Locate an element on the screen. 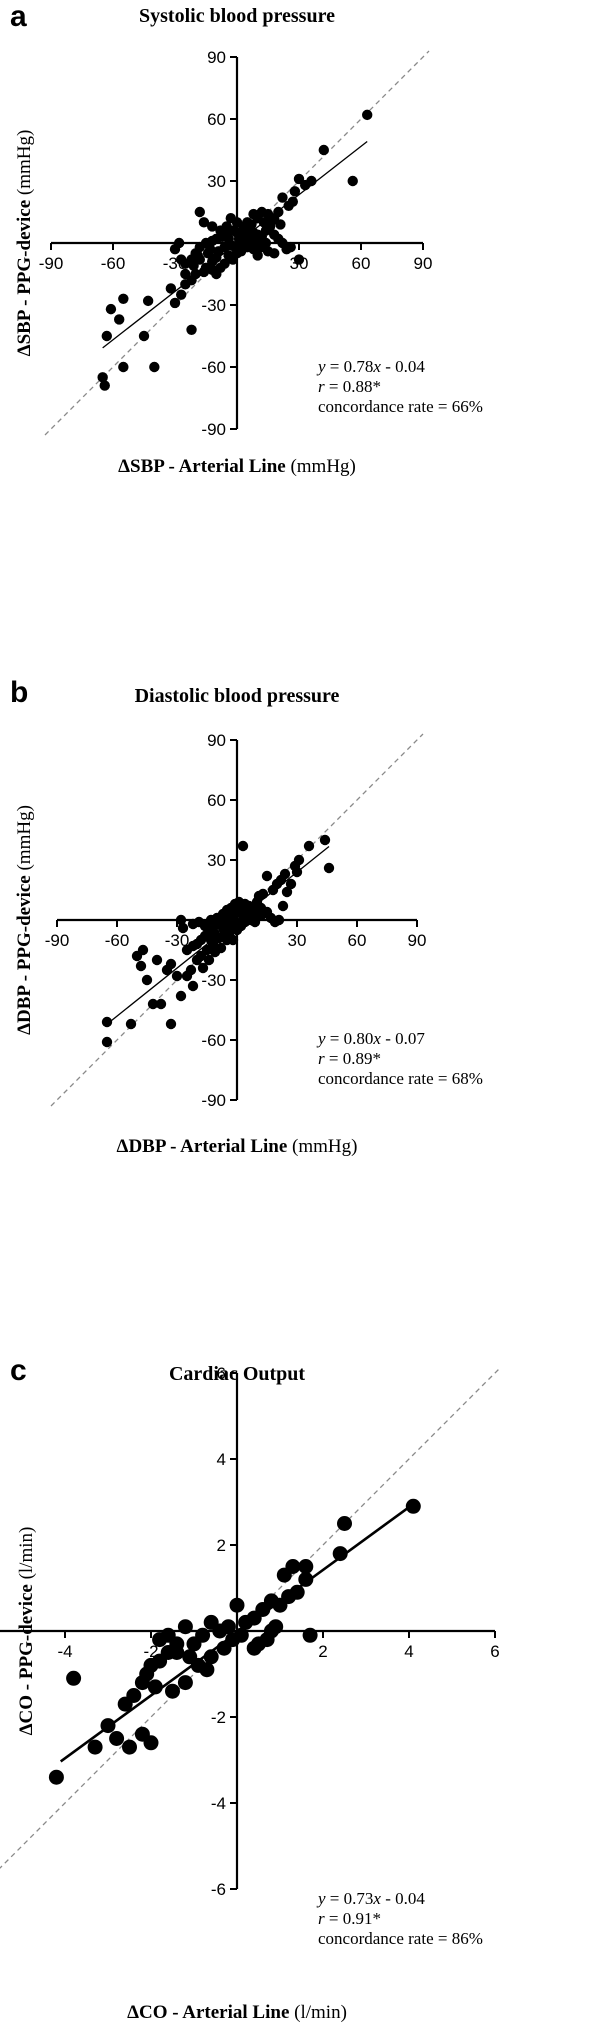 The height and width of the screenshot is (2036, 590). y-axis-label-name: ΔSBP - PPG-device is located at coordinates (24, 278).